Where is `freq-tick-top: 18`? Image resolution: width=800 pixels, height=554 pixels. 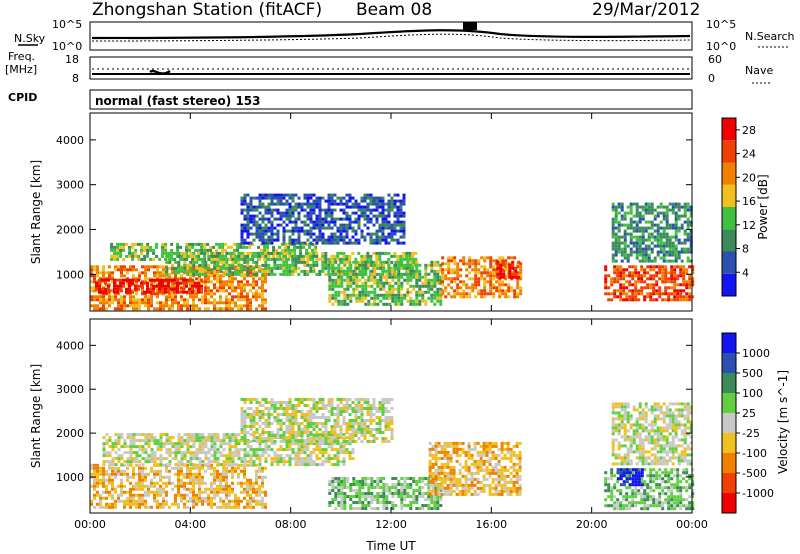 freq-tick-top: 18 is located at coordinates (72, 59).